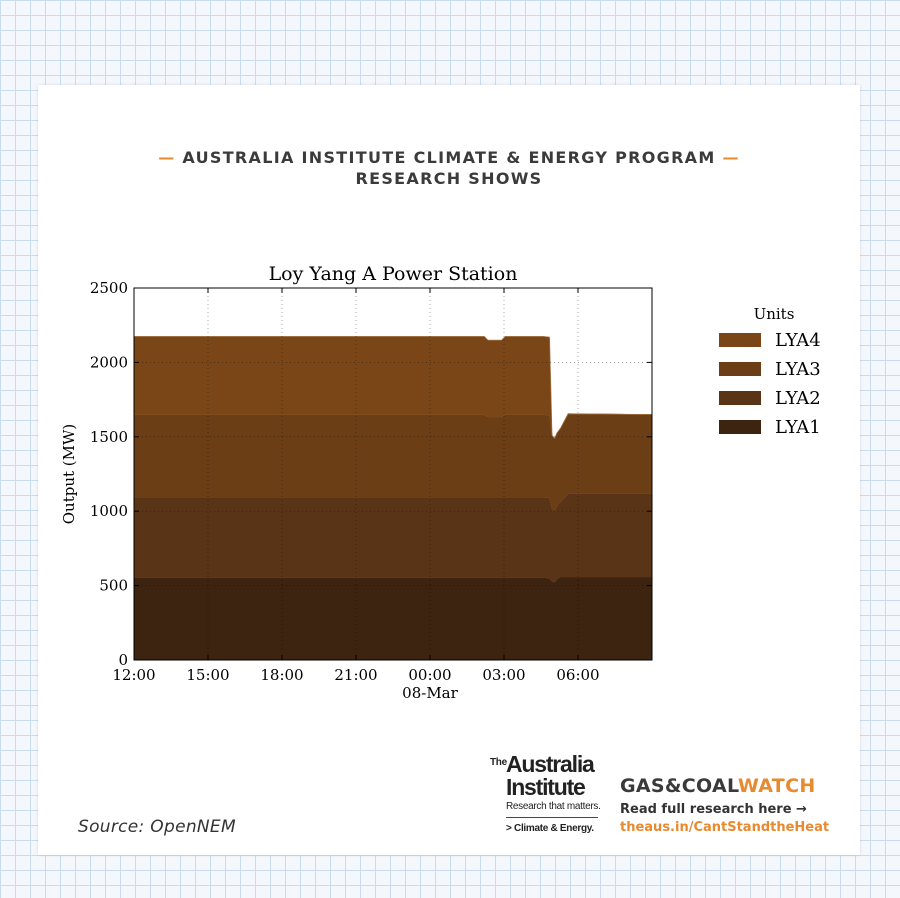 The image size is (900, 898). What do you see at coordinates (207, 675) in the screenshot?
I see `x-tick-label: 15:00` at bounding box center [207, 675].